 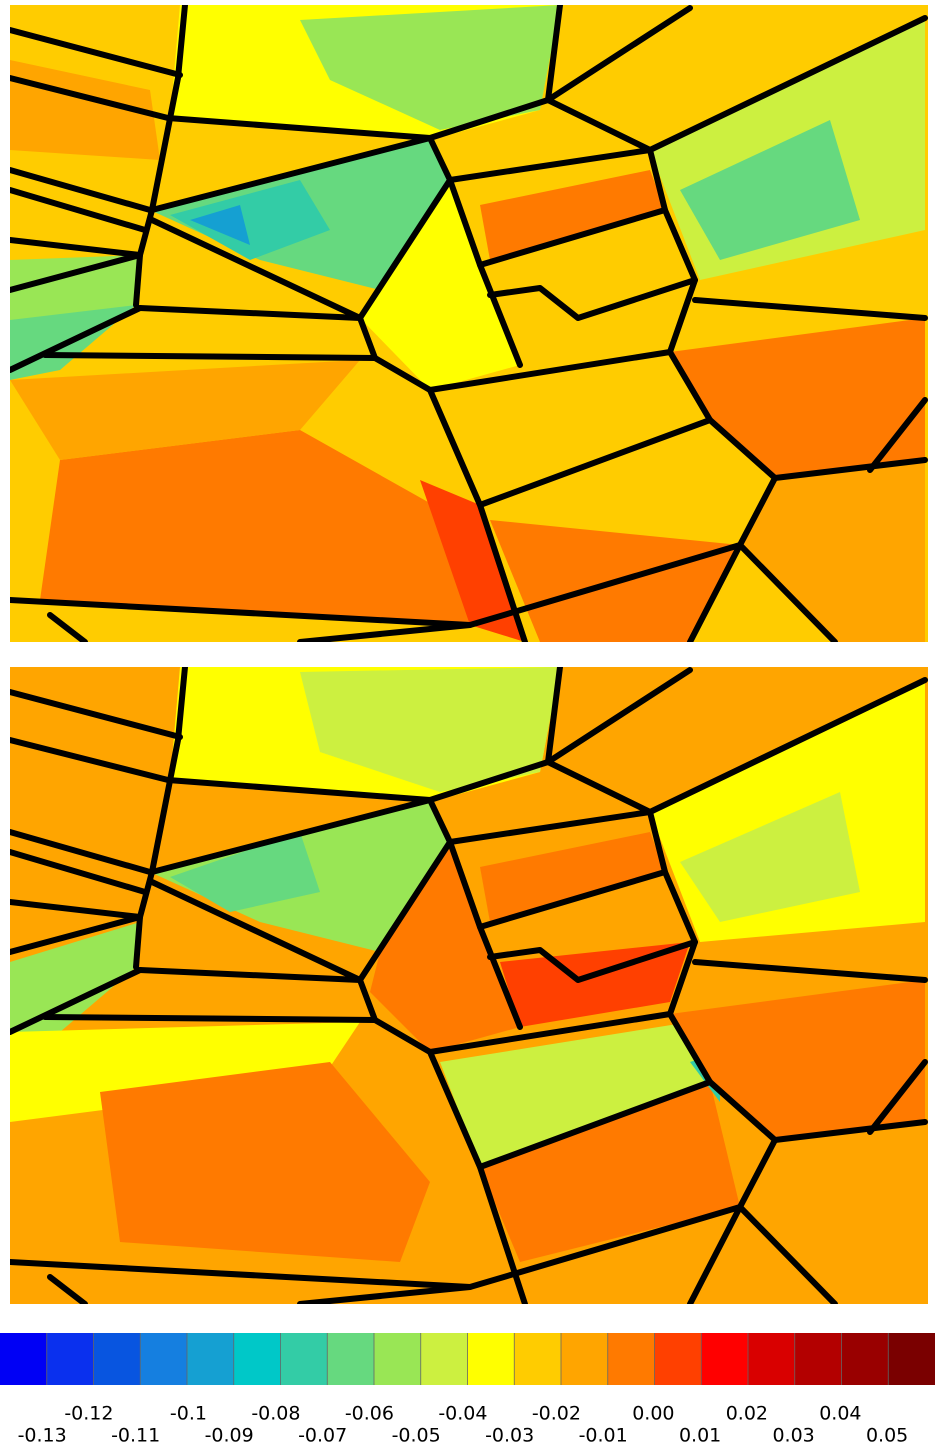 What do you see at coordinates (416, 1436) in the screenshot?
I see `tick-label: -0.05` at bounding box center [416, 1436].